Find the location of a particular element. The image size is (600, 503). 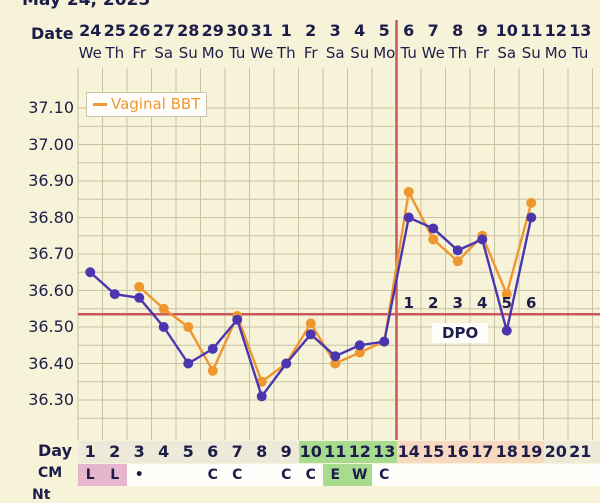

cm-cell: • is located at coordinates (140, 475).